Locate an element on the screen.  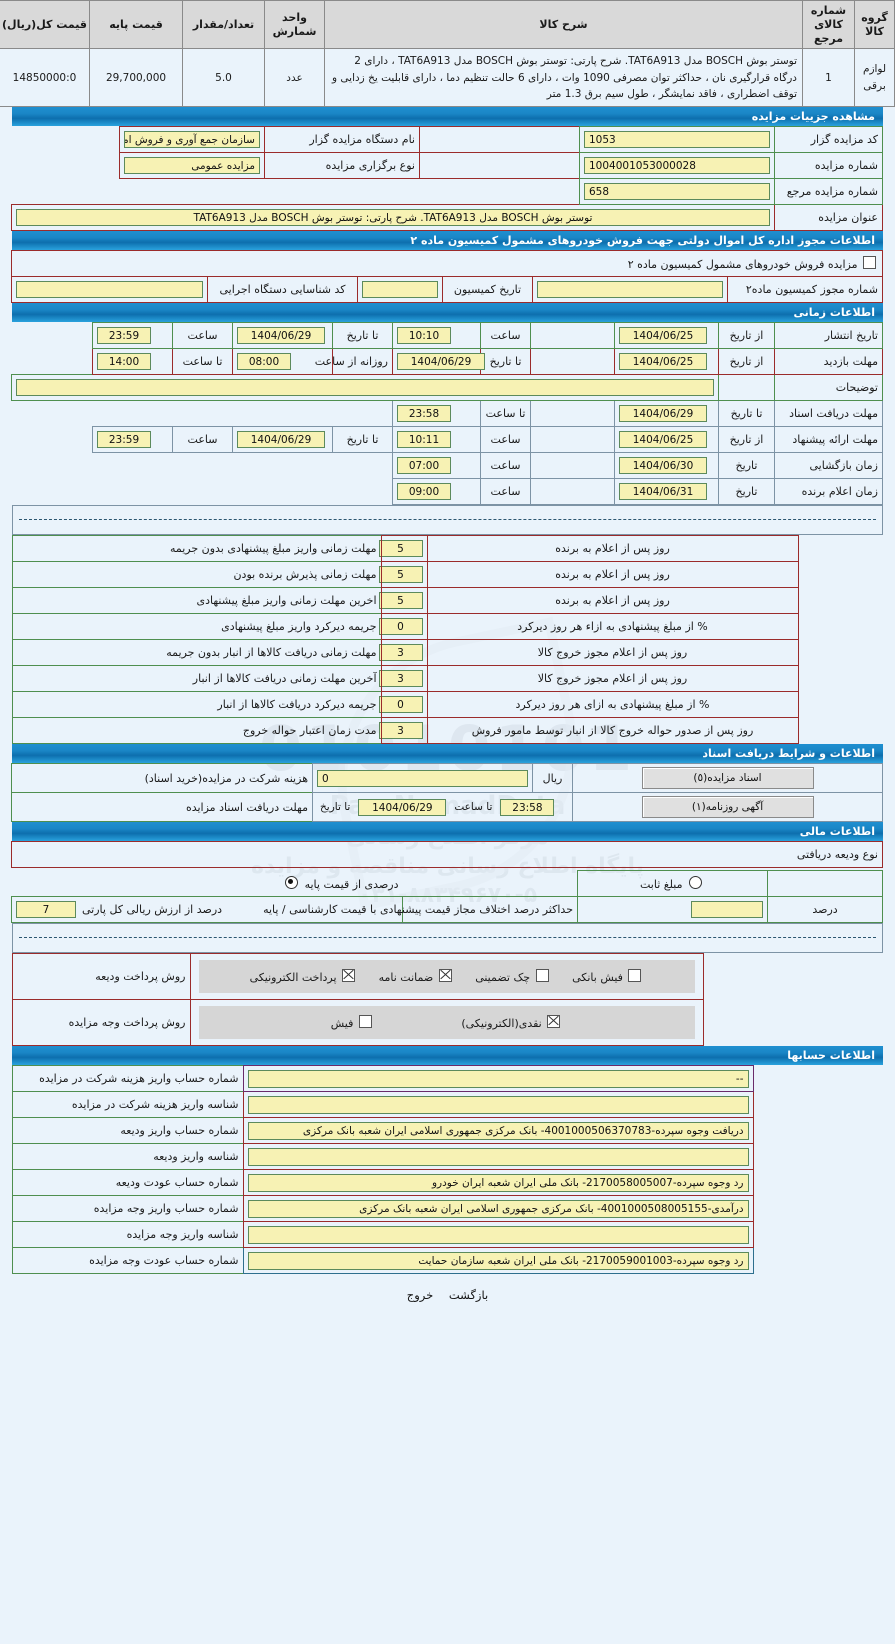
visit-daily-from-input: 08:00 is located at coordinates (264, 362).